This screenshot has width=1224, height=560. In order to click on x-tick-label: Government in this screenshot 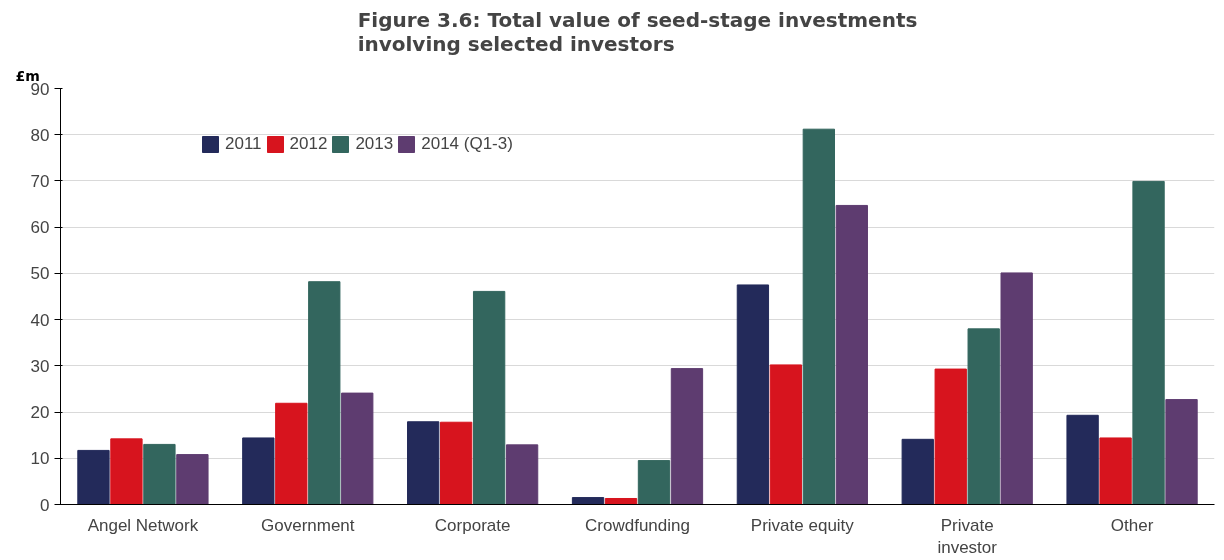, I will do `click(308, 525)`.